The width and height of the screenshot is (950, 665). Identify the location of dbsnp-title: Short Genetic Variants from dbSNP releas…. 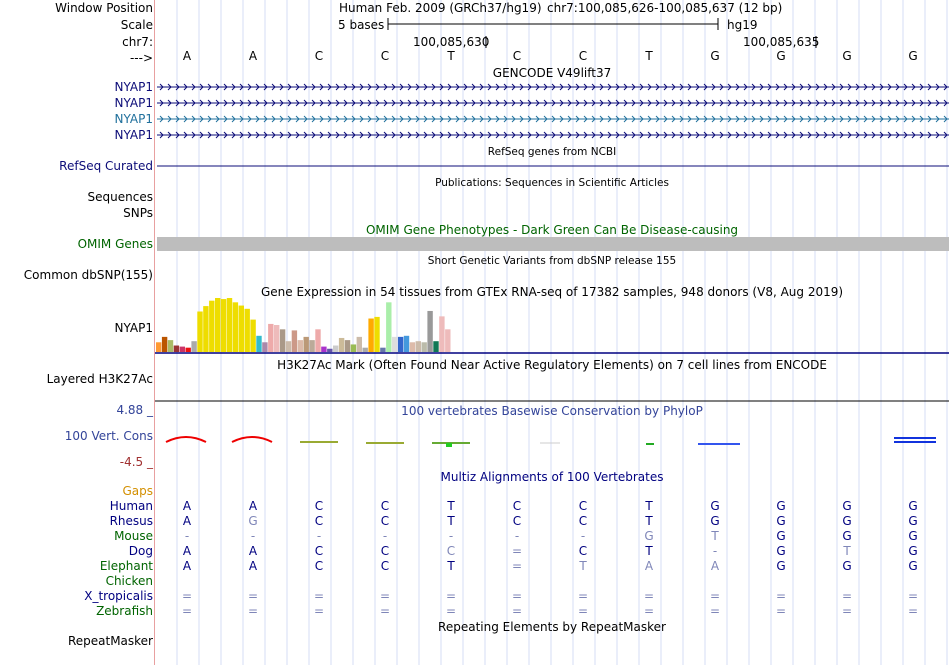
(552, 261).